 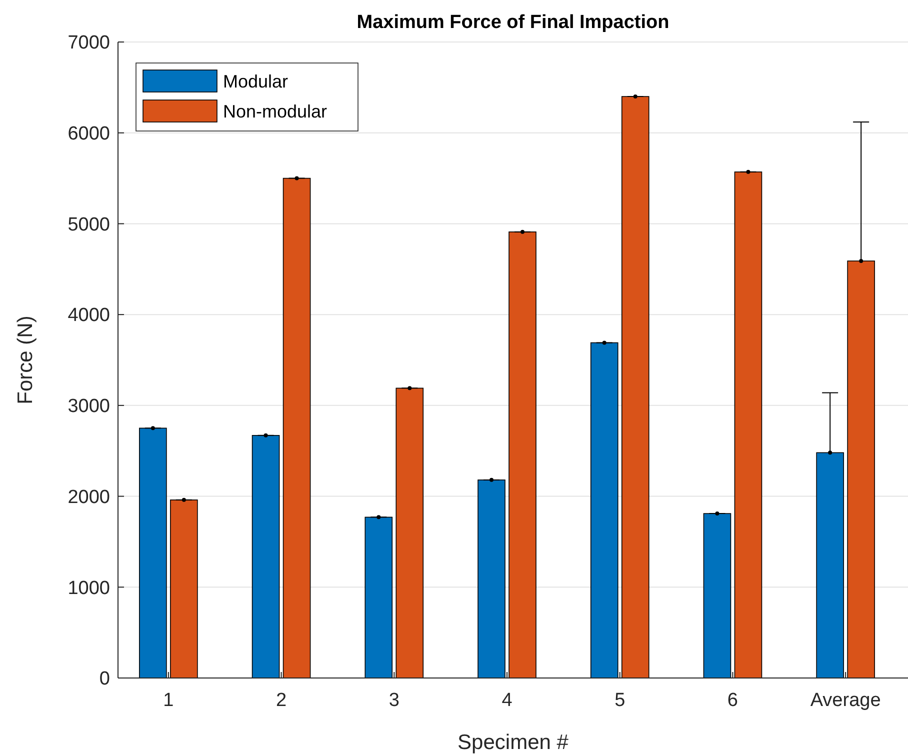 I want to click on x-tick-label: 6, so click(x=732, y=700).